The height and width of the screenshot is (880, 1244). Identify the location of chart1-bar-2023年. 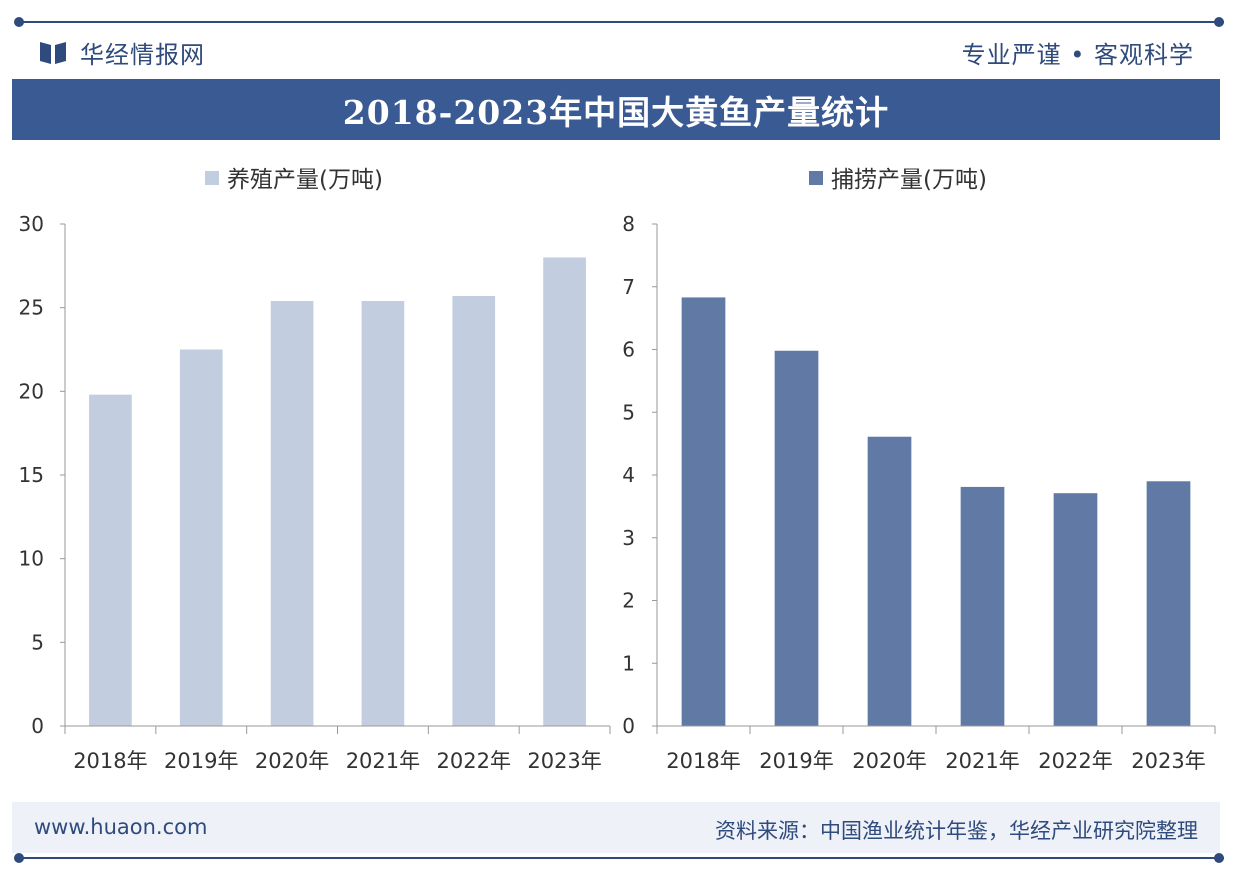
(564, 491).